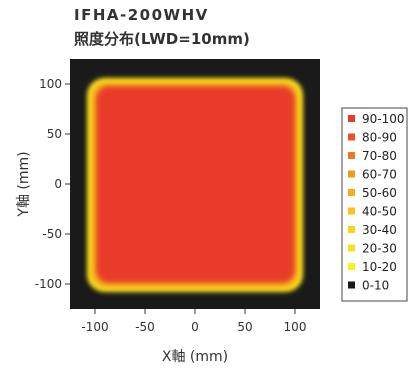 The image size is (411, 369). I want to click on x-tick-label: 100, so click(295, 327).